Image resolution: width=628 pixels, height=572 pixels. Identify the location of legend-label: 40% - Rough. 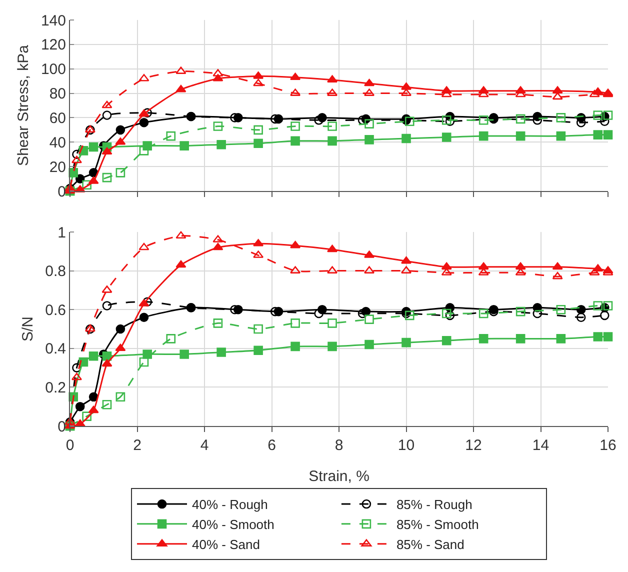
(230, 504).